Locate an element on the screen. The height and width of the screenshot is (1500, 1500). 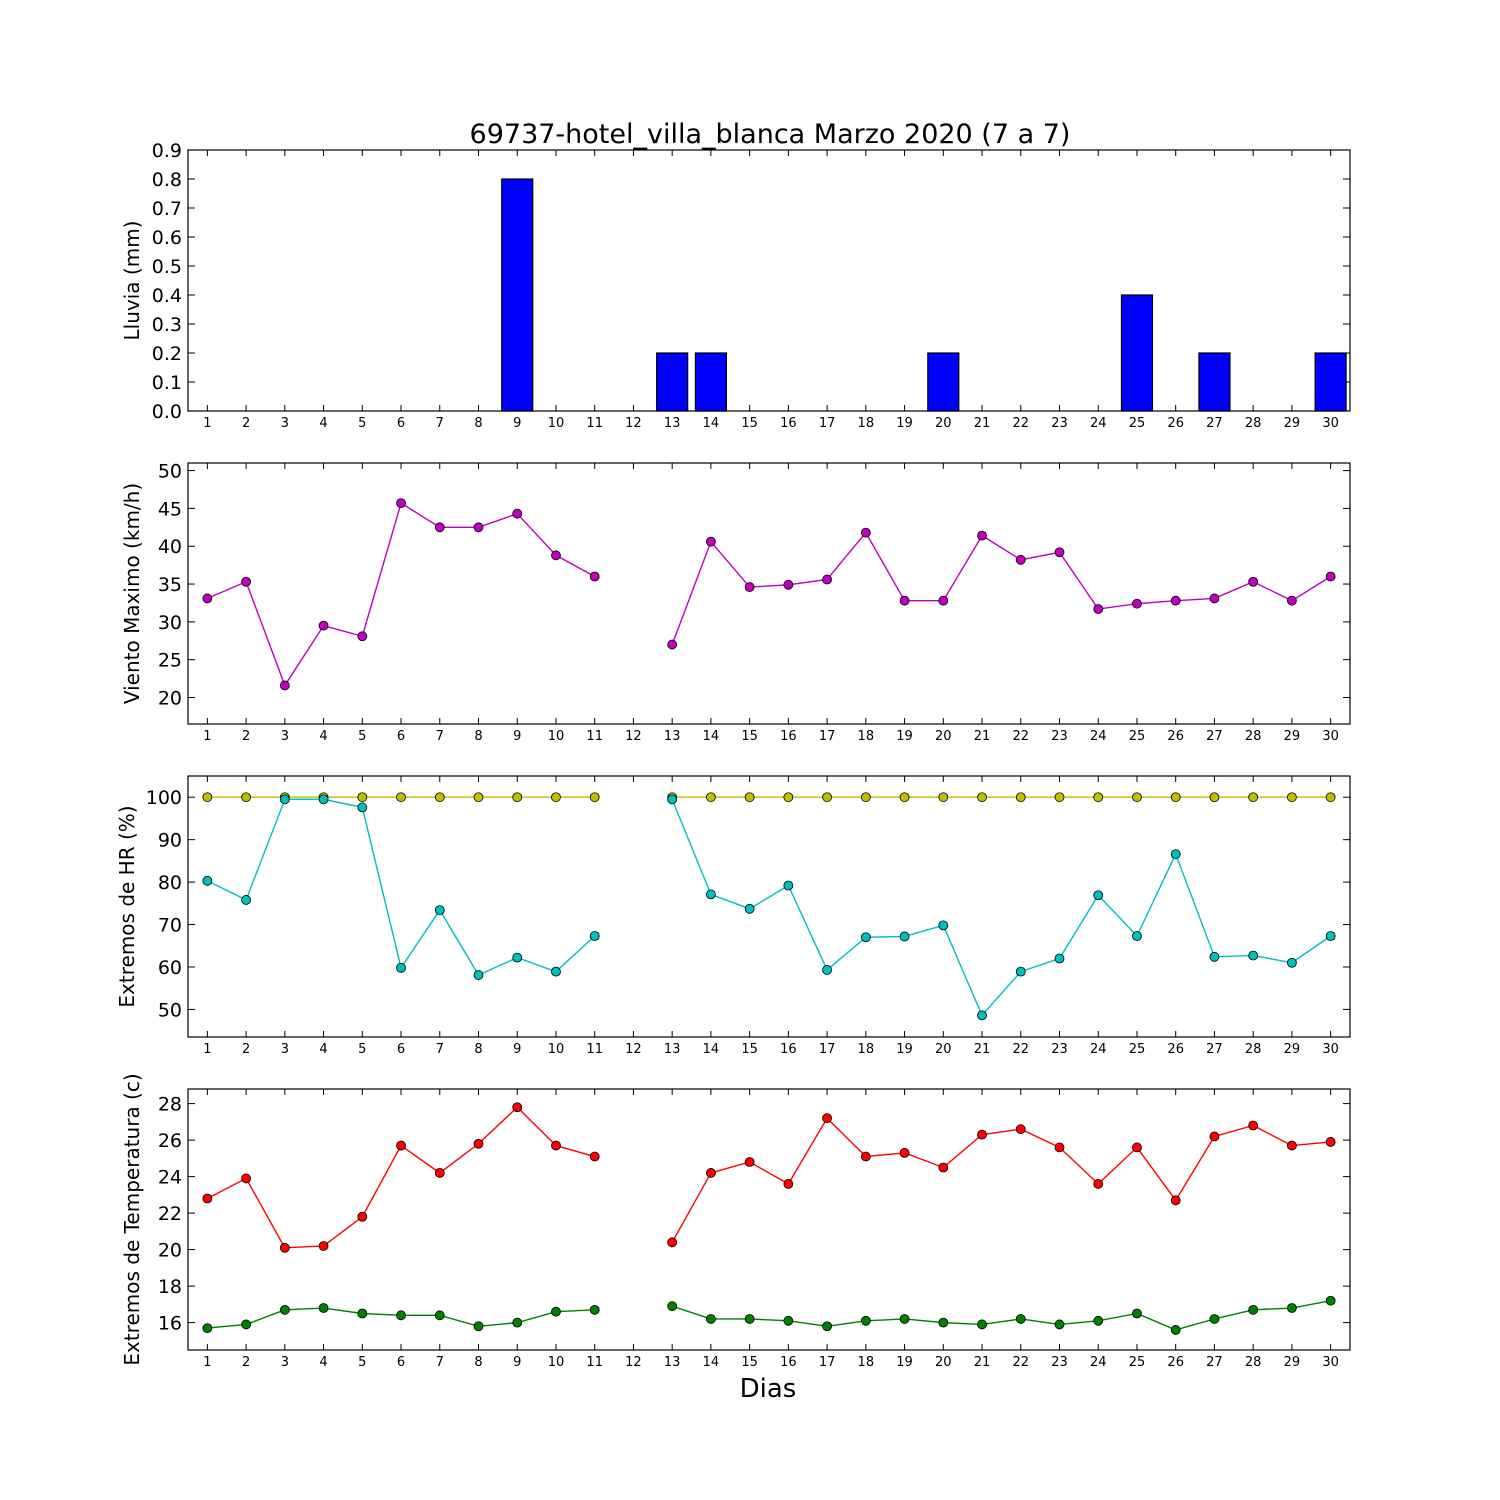
y-axis-title: Viento Maximo (km/h) is located at coordinates (132, 593).